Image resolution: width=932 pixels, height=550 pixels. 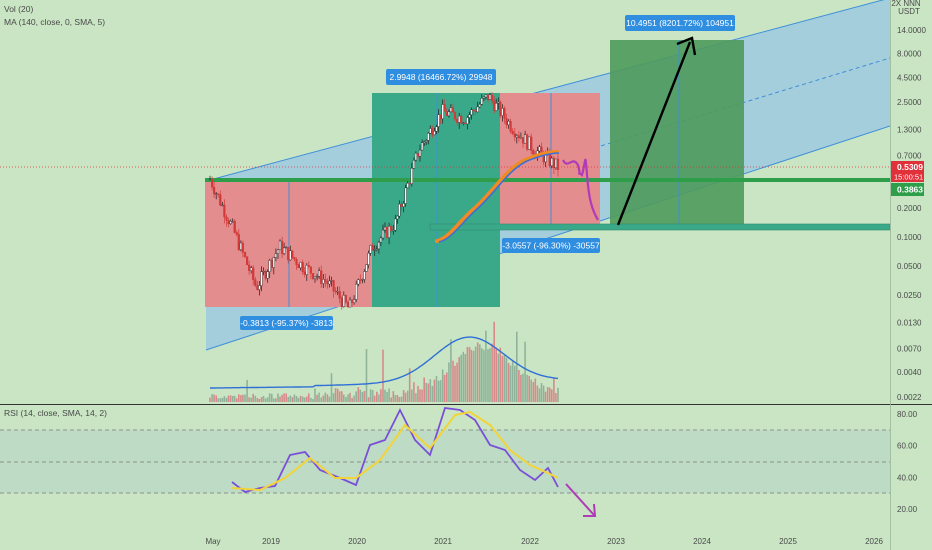 What do you see at coordinates (54, 22) in the screenshot?
I see `ma-indicator-label: MA (140, close, 0, SMA, 5)` at bounding box center [54, 22].